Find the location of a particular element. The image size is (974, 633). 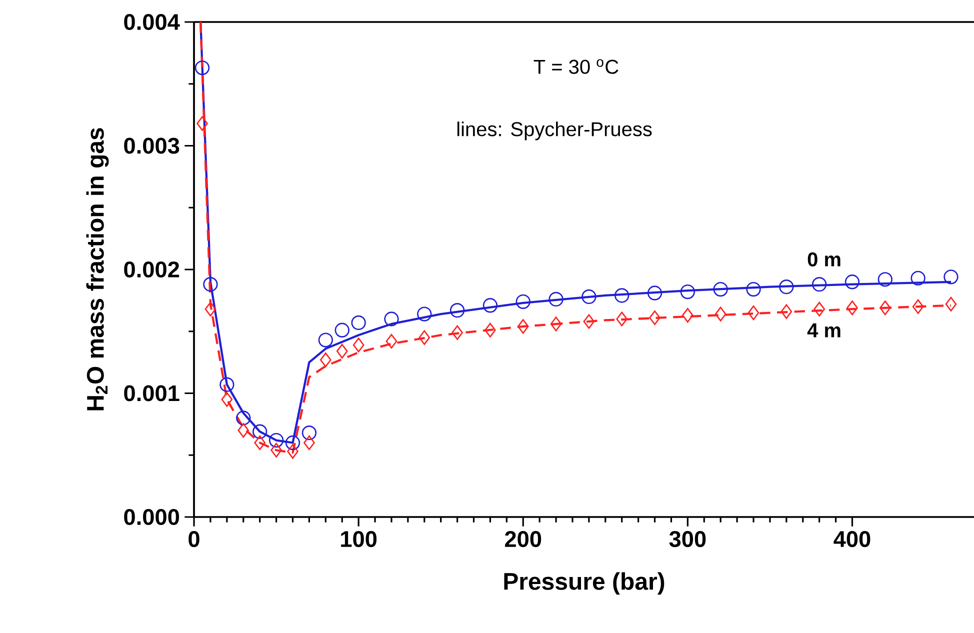

x-tick-label: 300 is located at coordinates (687, 539).